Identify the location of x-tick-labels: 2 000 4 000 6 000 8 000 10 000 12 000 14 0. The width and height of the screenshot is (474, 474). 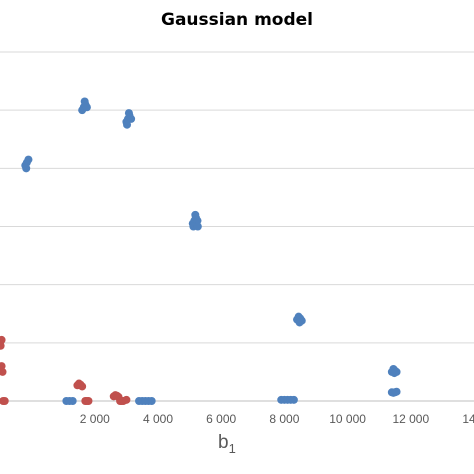
(277, 419).